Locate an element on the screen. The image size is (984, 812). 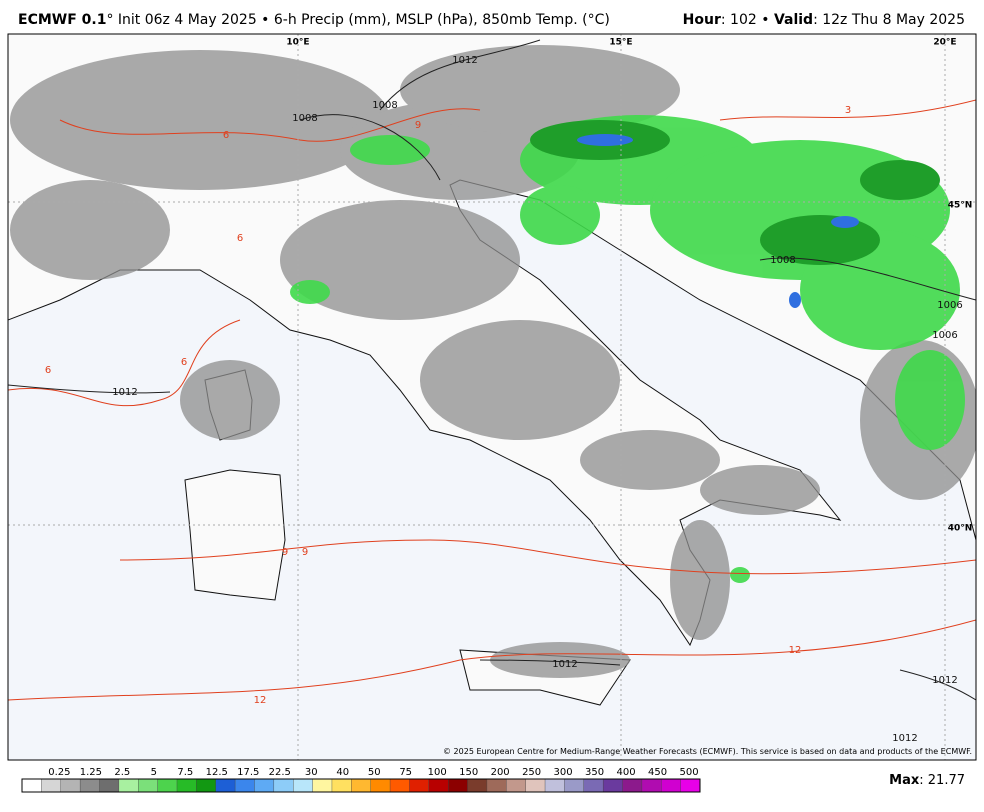
temp-label: 12 is located at coordinates (795, 650).